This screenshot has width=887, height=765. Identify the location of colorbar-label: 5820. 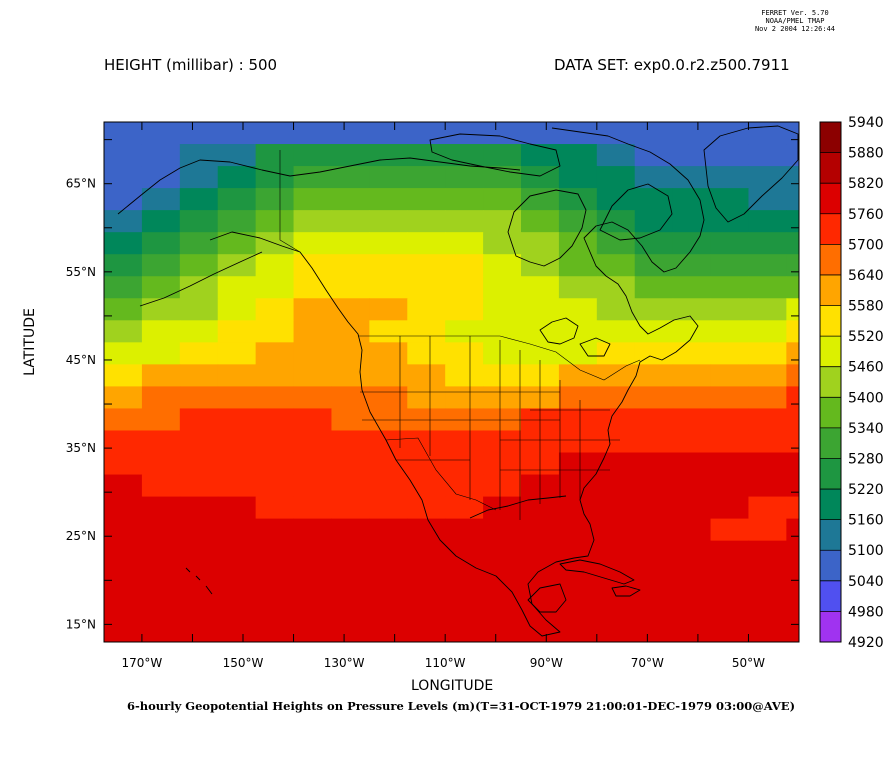
(866, 184).